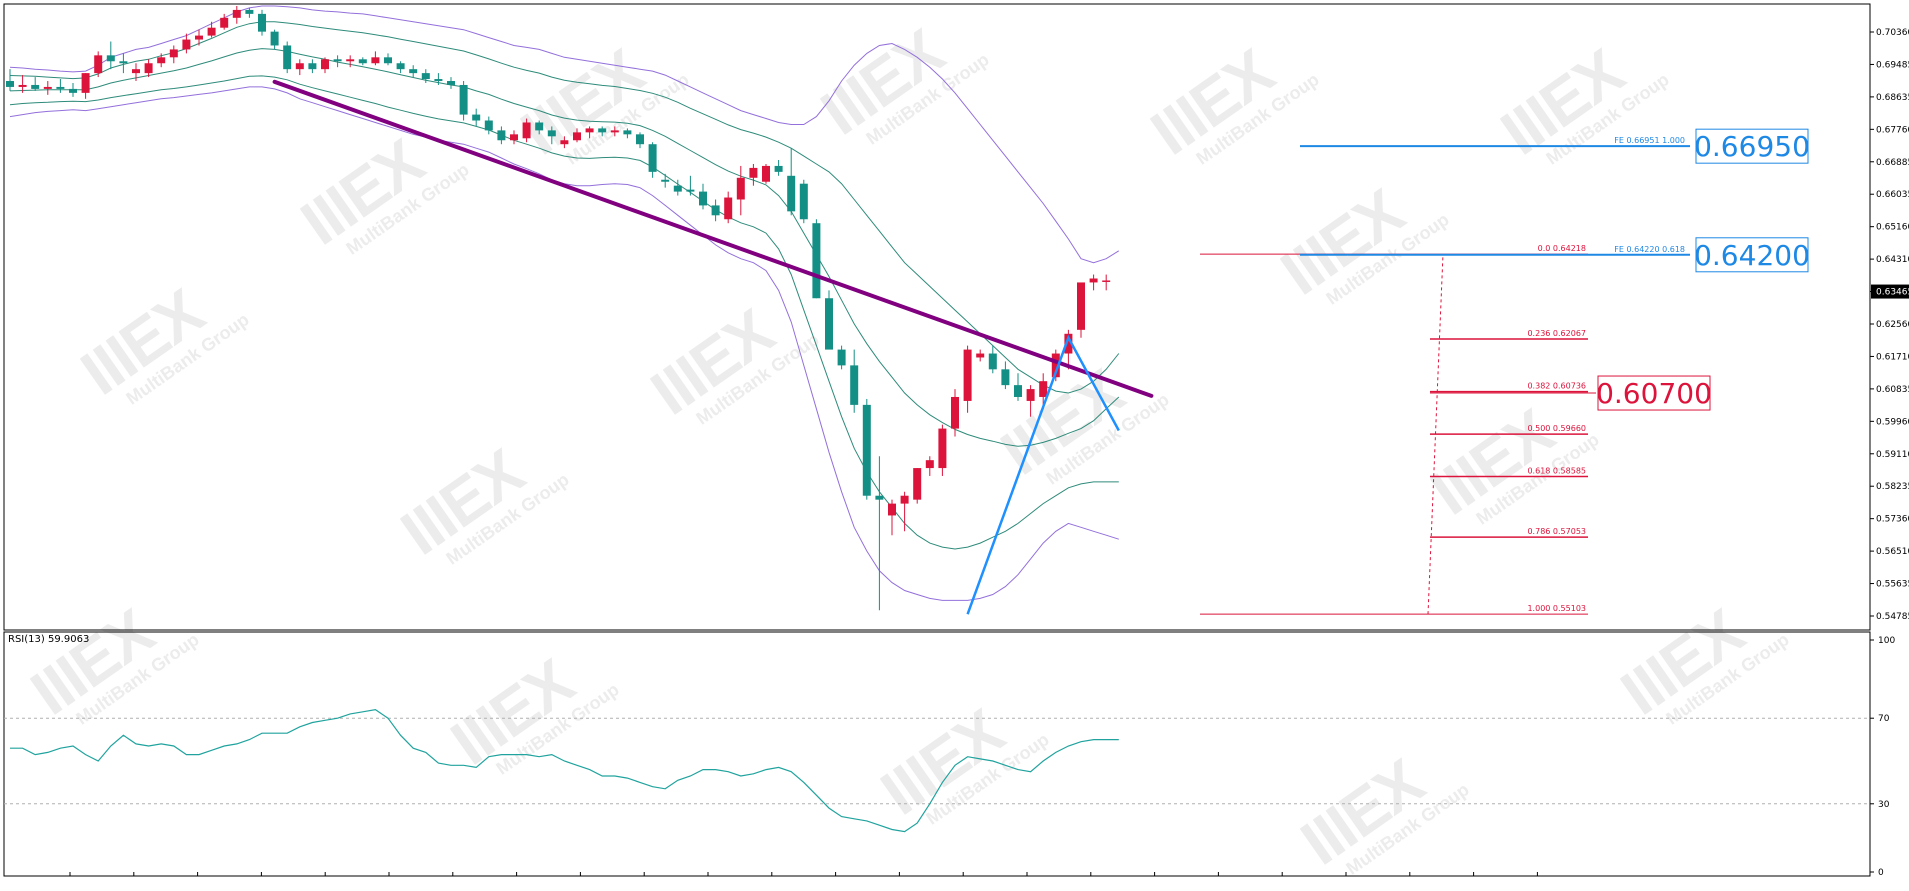 This screenshot has width=1909, height=891. I want to click on price-callout: 0.60700, so click(1654, 393).